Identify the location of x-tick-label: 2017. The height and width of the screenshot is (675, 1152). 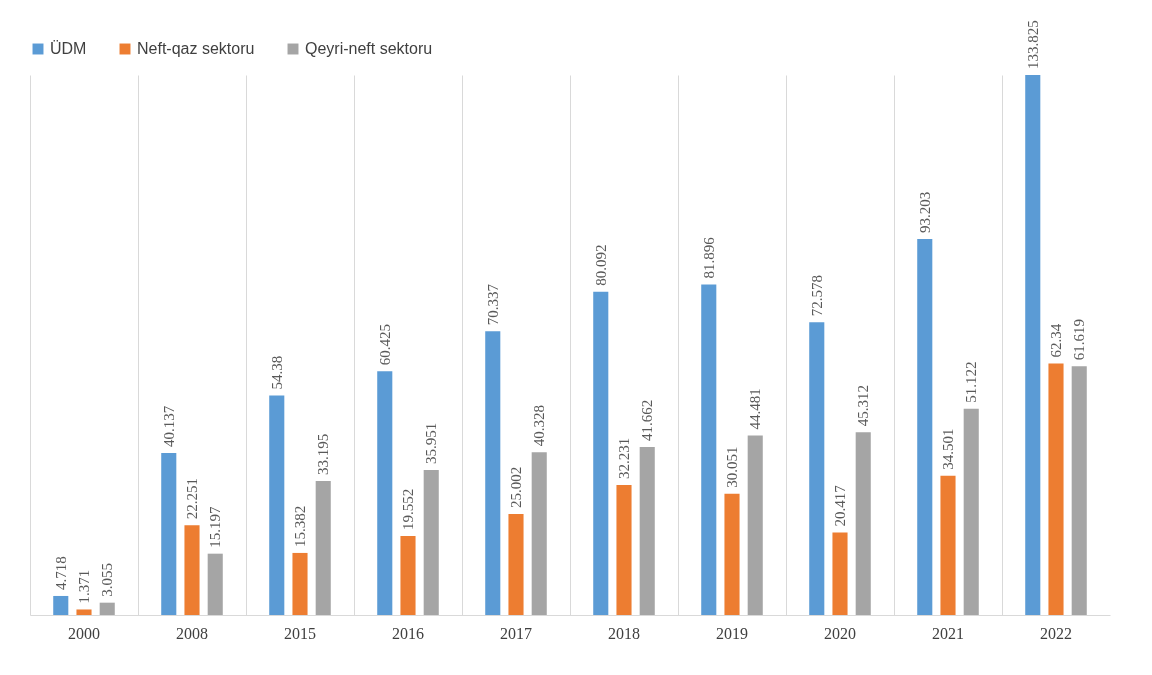
(516, 633).